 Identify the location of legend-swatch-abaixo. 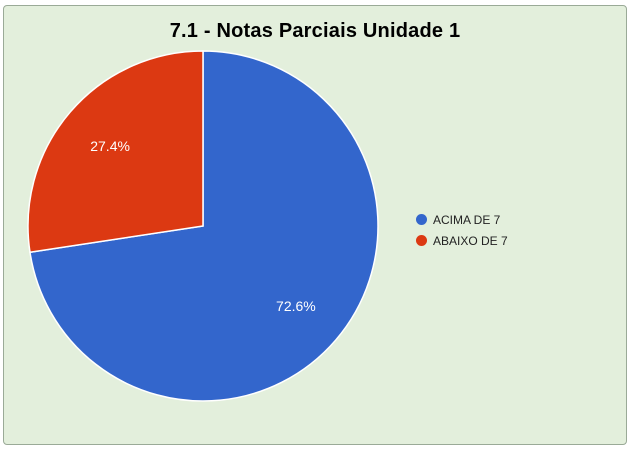
(421, 240).